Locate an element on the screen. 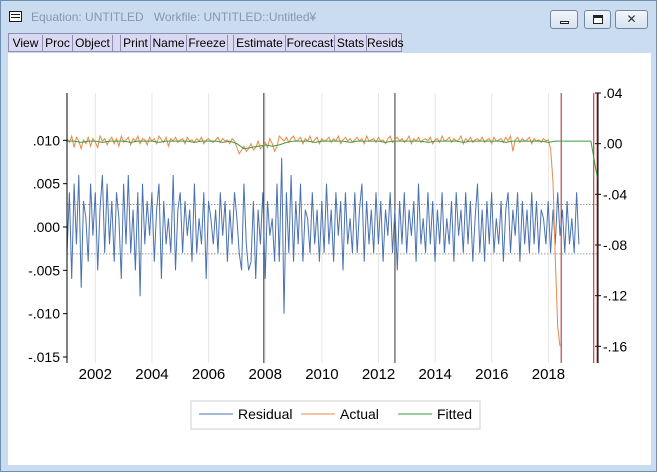 The width and height of the screenshot is (657, 472). close-icon: ✕ is located at coordinates (631, 19).